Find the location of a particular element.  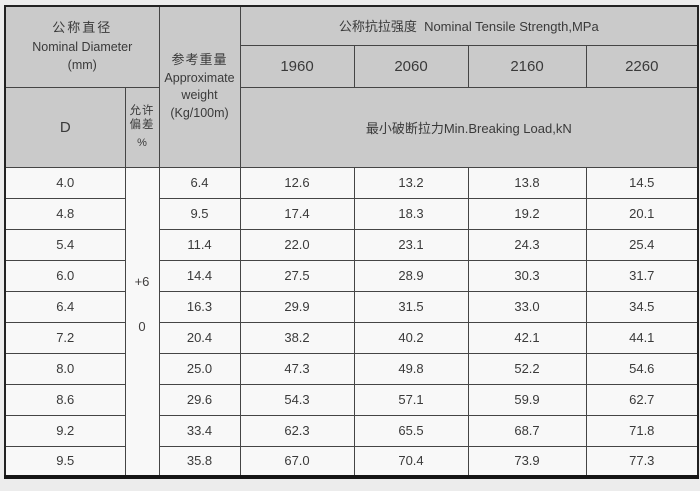

cell-breaking-load: 31.5 is located at coordinates (411, 306).